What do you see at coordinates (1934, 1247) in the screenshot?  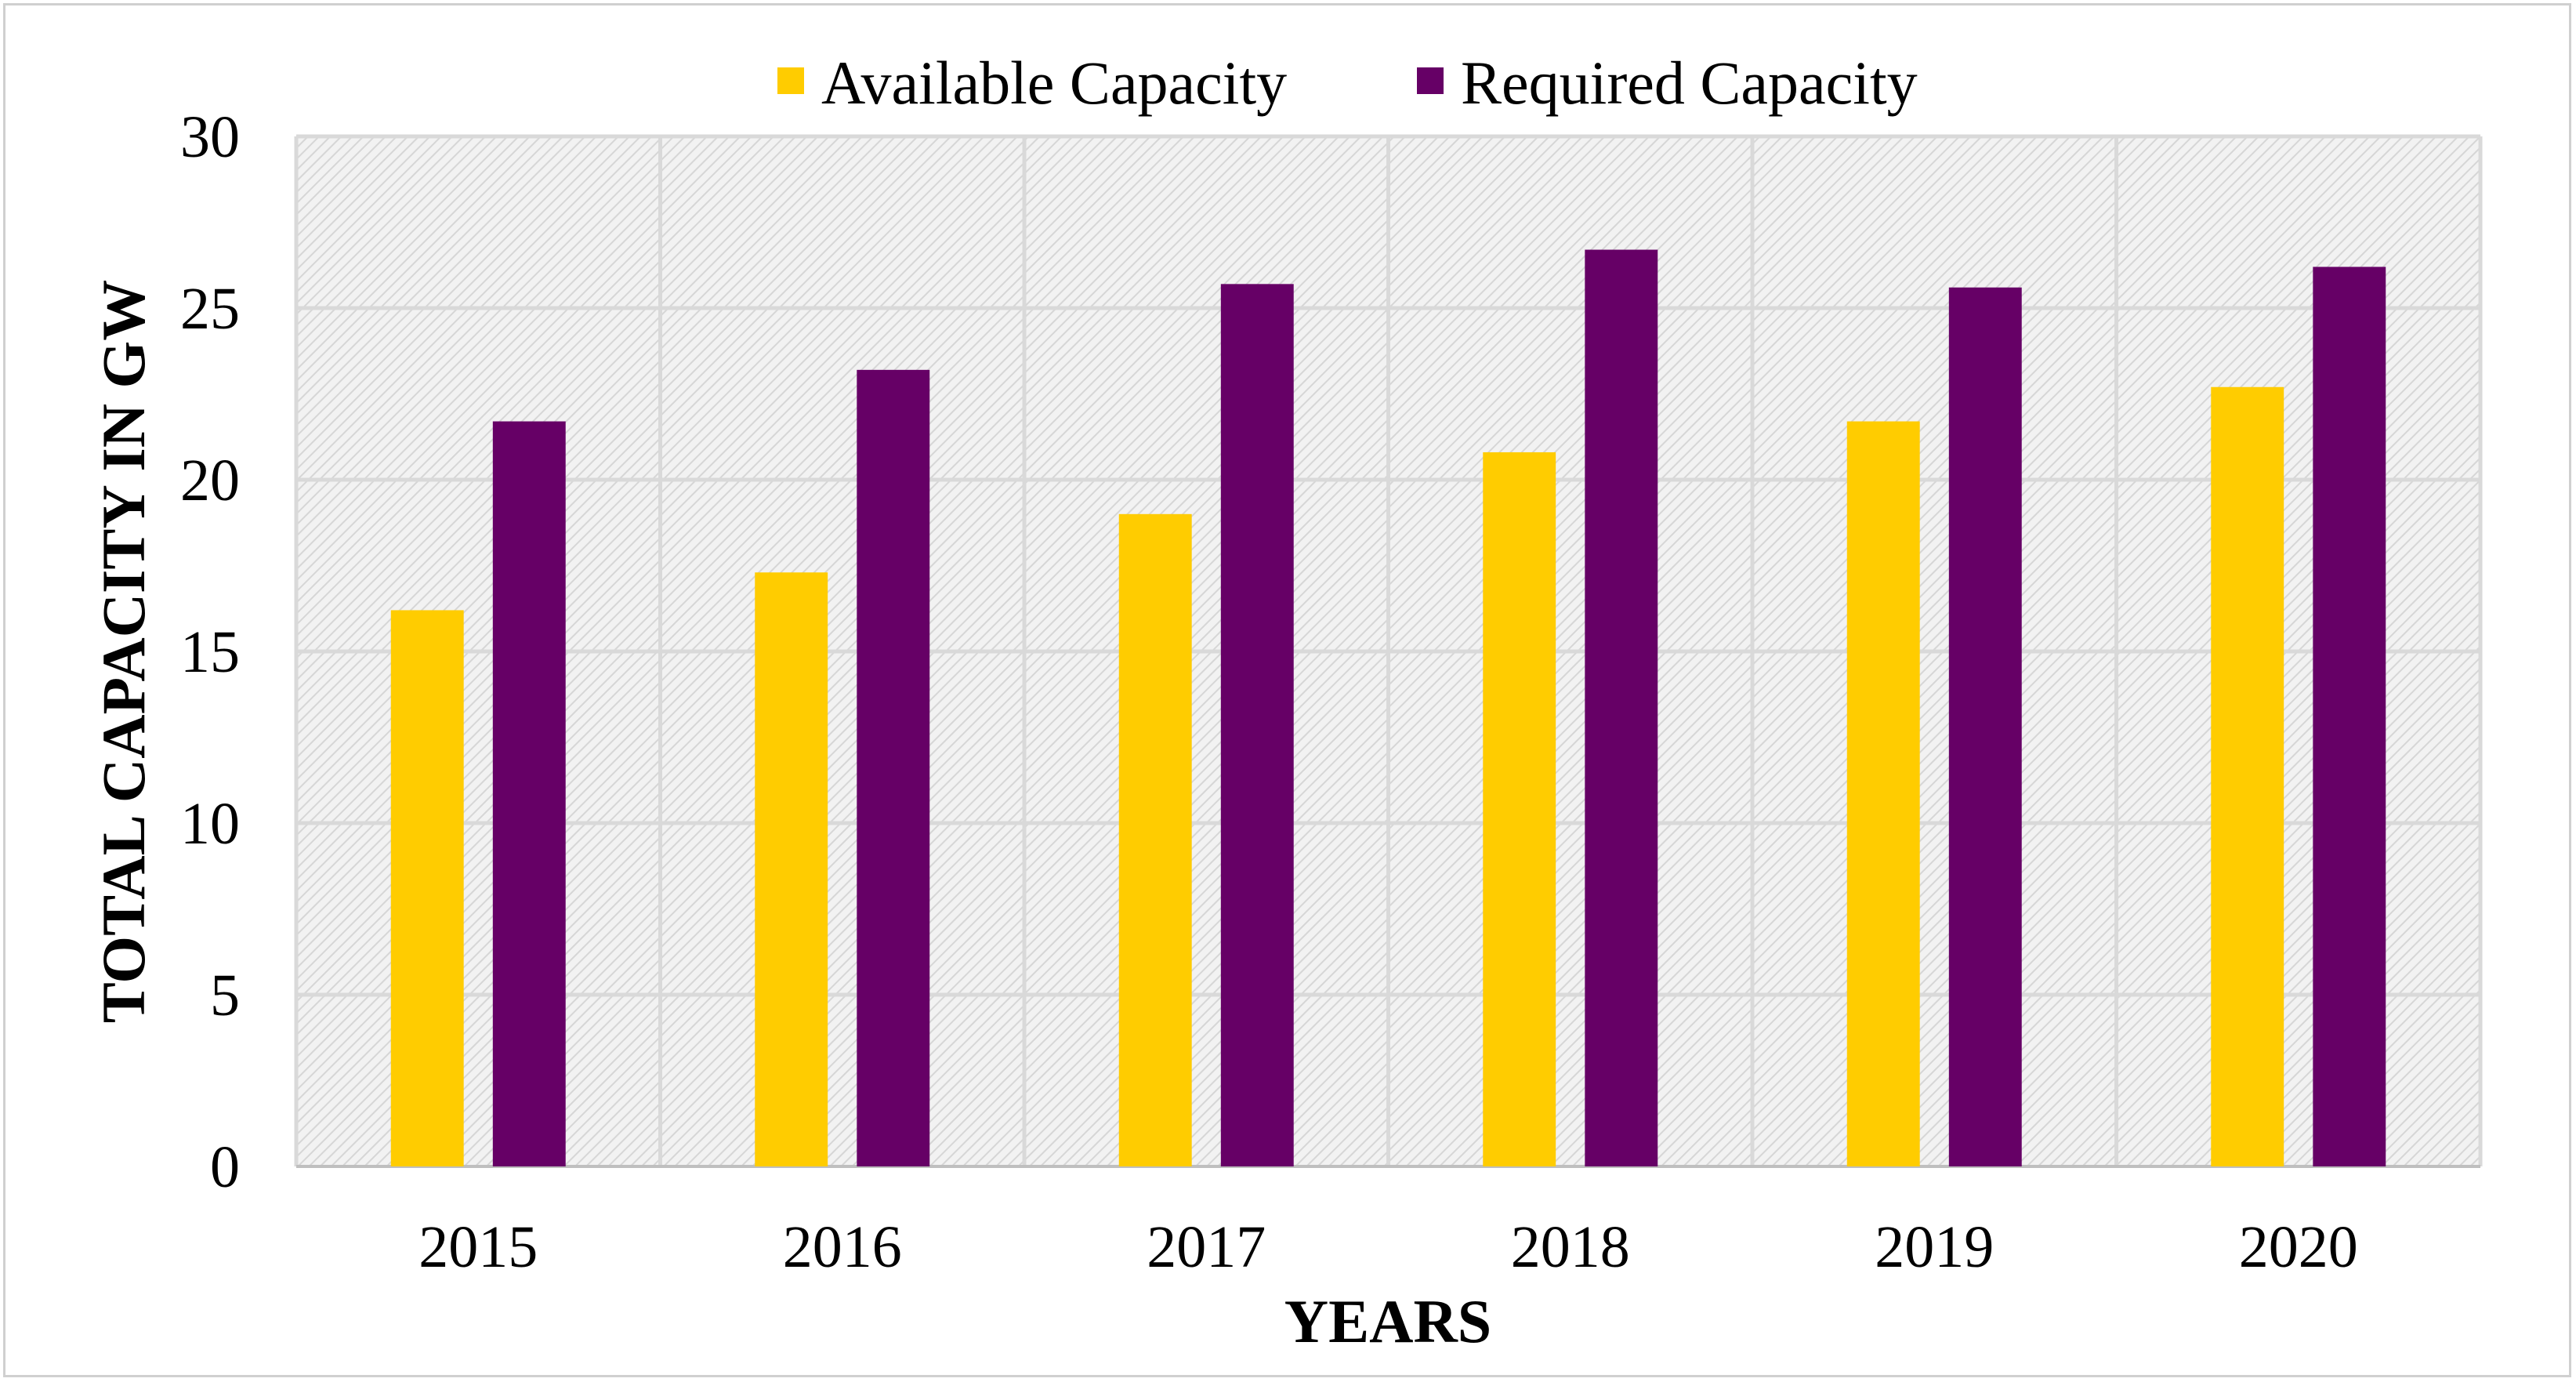 I see `x-tick-label-2019: 2019` at bounding box center [1934, 1247].